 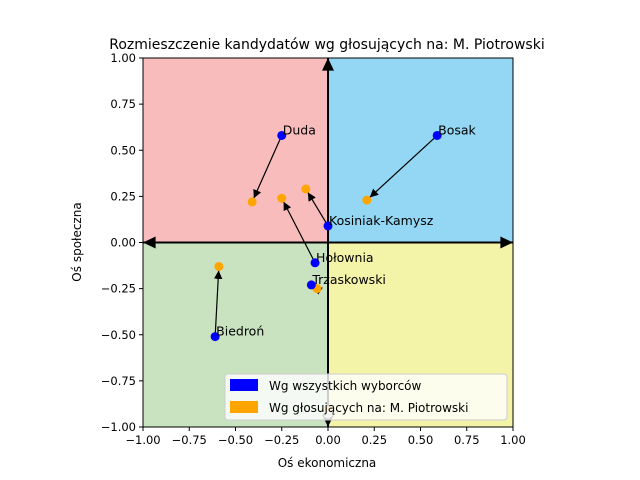 I want to click on point-label-trzaskowski: Trzaskowski, so click(x=348, y=279).